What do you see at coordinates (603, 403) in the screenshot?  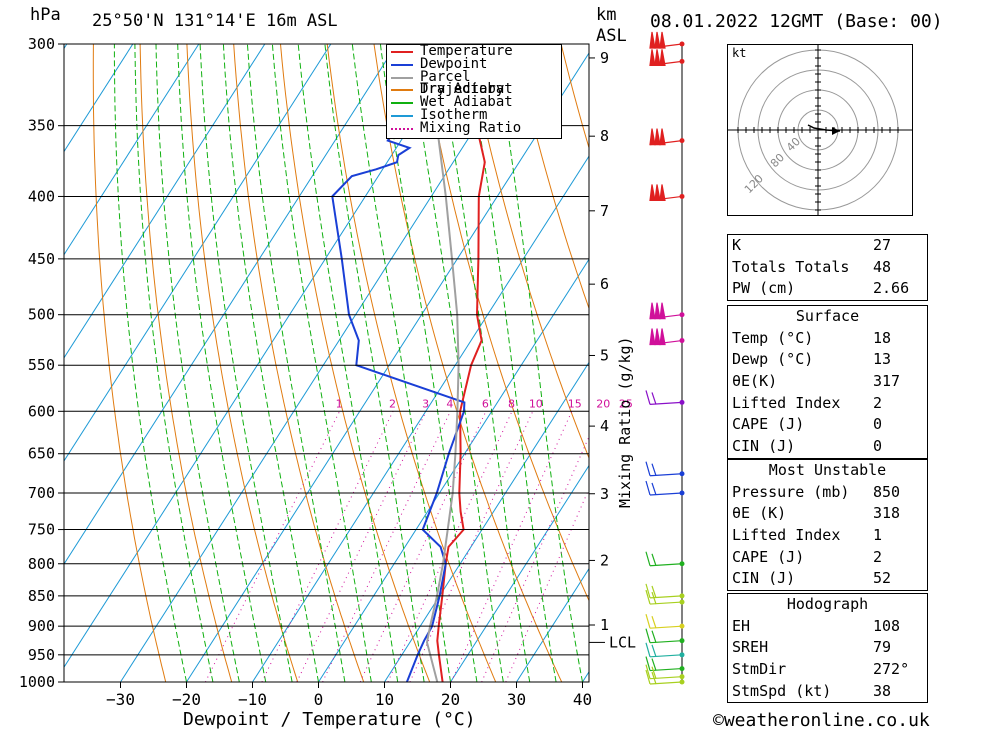 I see `mixing-ratio-label: 20` at bounding box center [603, 403].